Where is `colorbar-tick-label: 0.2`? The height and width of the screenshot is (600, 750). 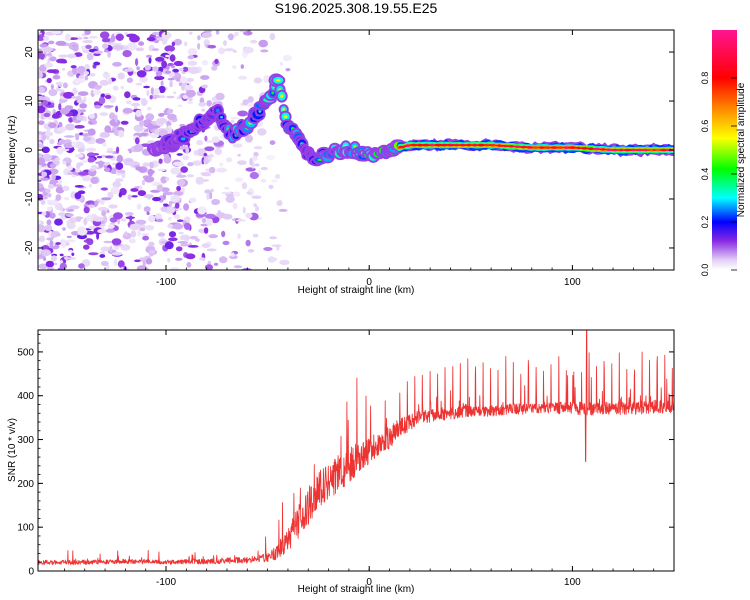
colorbar-tick-label: 0.2 is located at coordinates (705, 222).